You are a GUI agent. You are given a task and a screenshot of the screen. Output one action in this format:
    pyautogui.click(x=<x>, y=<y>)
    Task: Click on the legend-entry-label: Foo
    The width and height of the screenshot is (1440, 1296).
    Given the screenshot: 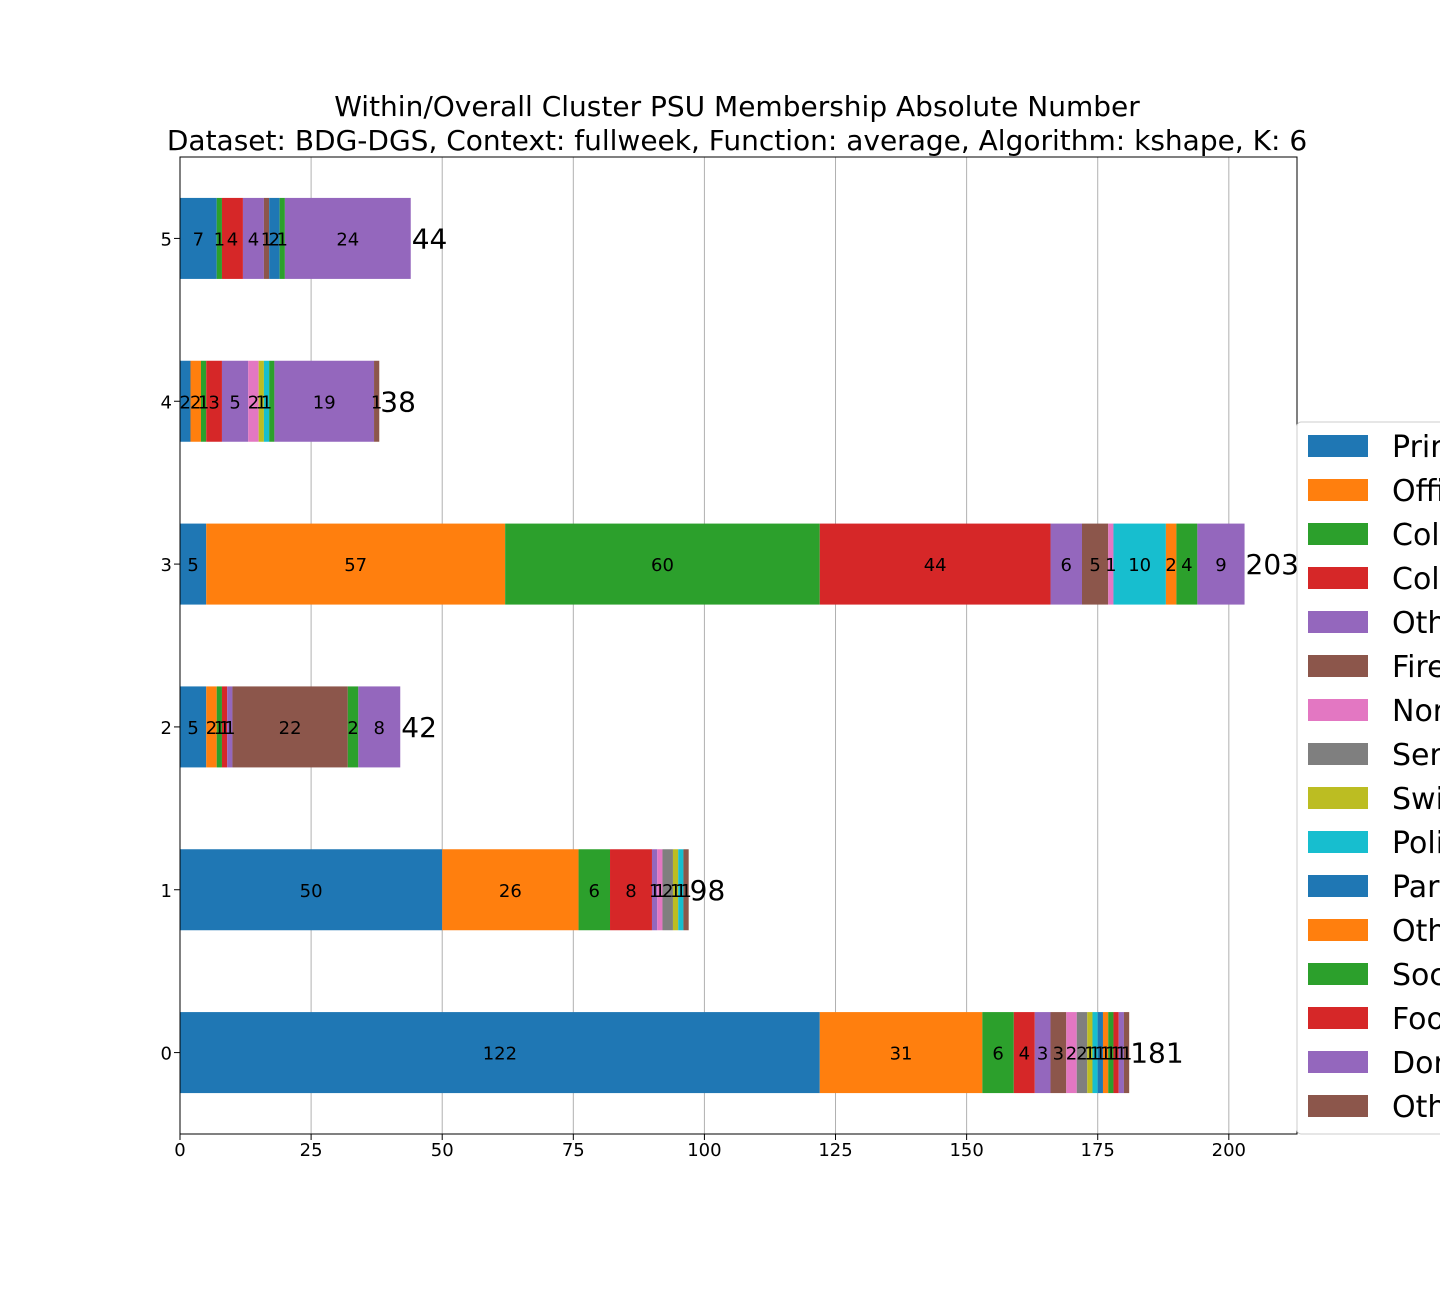 What is the action you would take?
    pyautogui.click(x=1416, y=1019)
    